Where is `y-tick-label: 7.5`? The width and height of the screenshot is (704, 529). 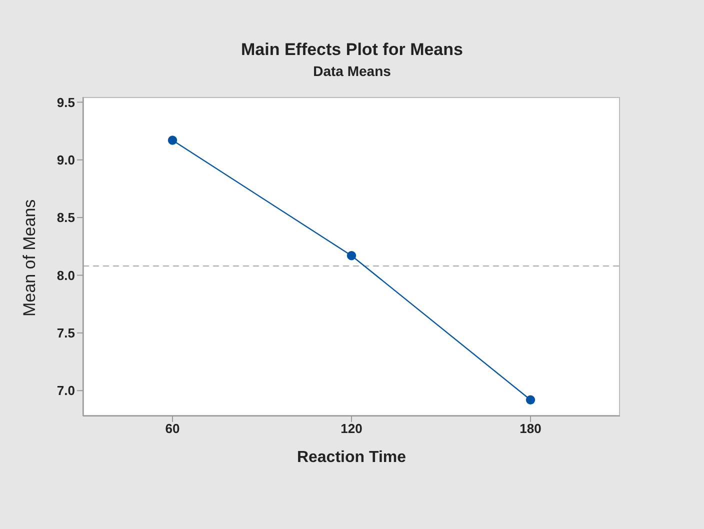 y-tick-label: 7.5 is located at coordinates (65, 333).